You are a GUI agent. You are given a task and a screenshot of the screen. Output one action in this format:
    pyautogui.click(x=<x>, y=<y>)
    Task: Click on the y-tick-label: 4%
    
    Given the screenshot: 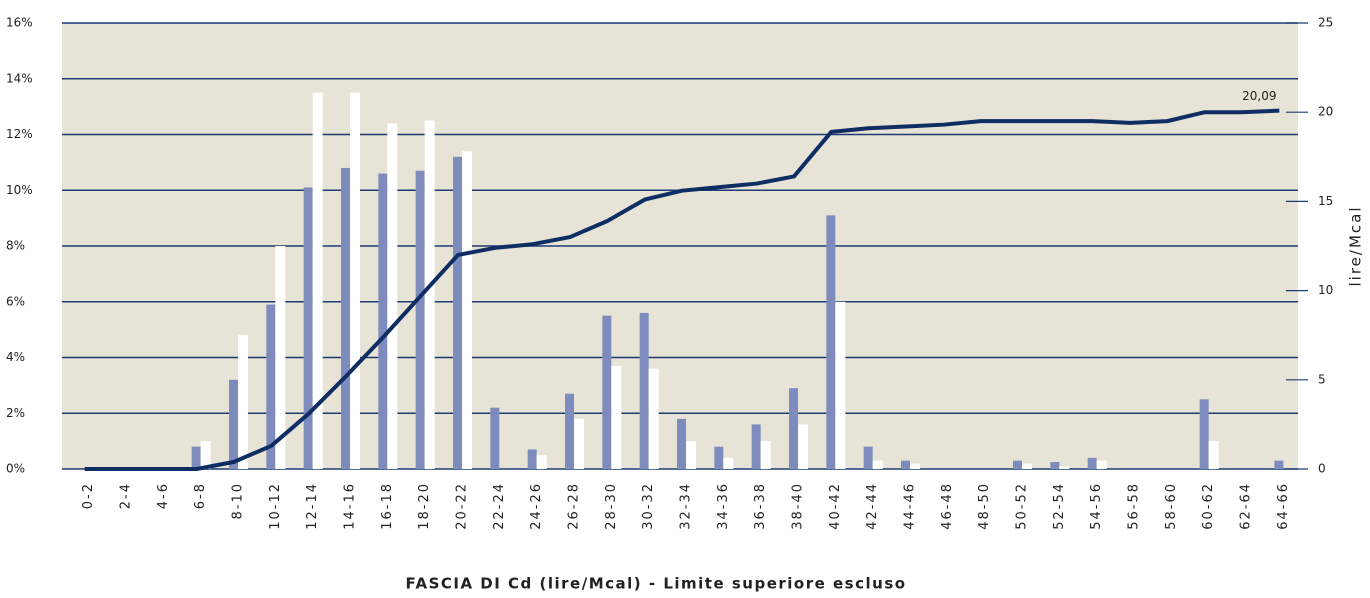 What is the action you would take?
    pyautogui.click(x=15, y=357)
    